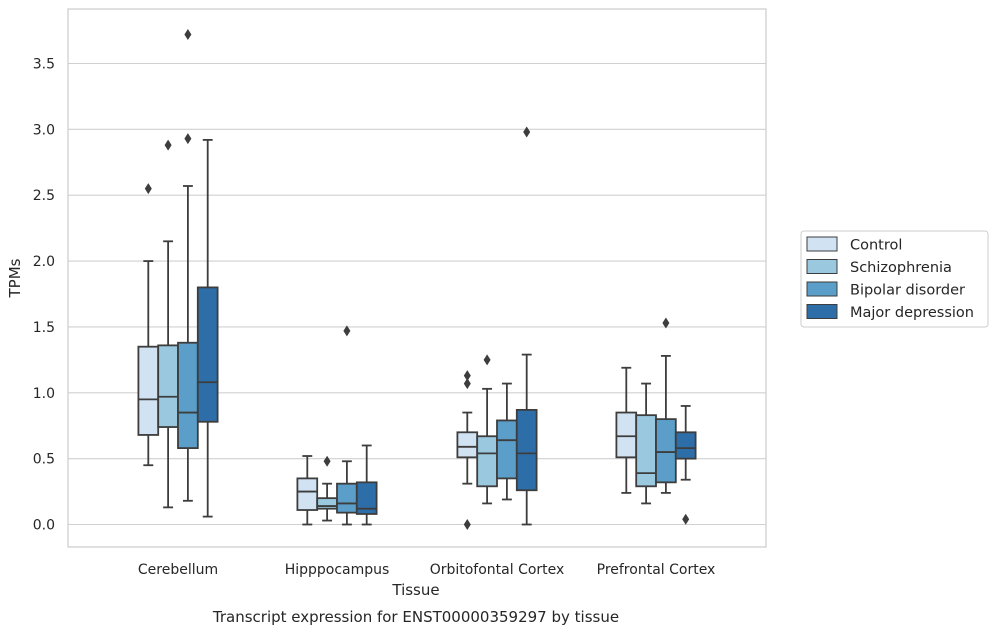 This screenshot has height=634, width=997. I want to click on x-tick-label: Cerebellum, so click(178, 570).